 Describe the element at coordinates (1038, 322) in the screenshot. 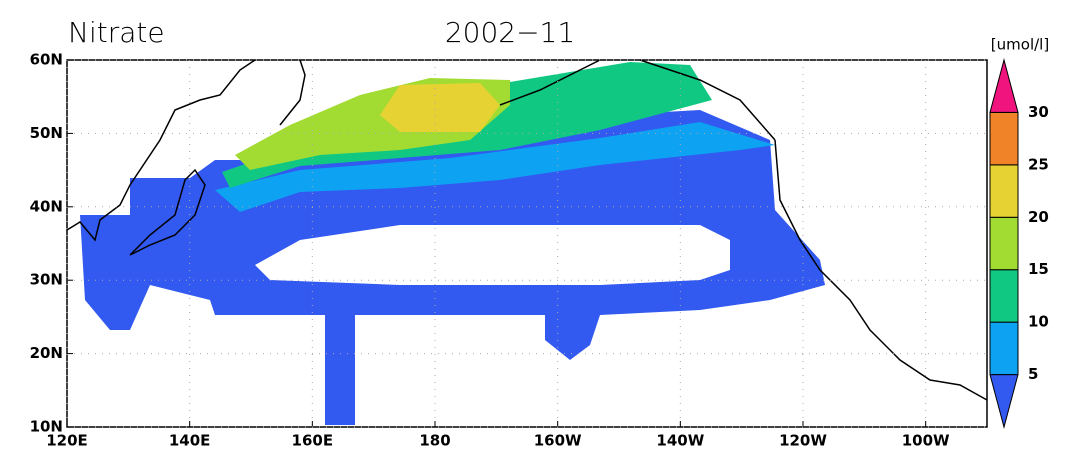

I see `colorbar-label: 10` at that location.